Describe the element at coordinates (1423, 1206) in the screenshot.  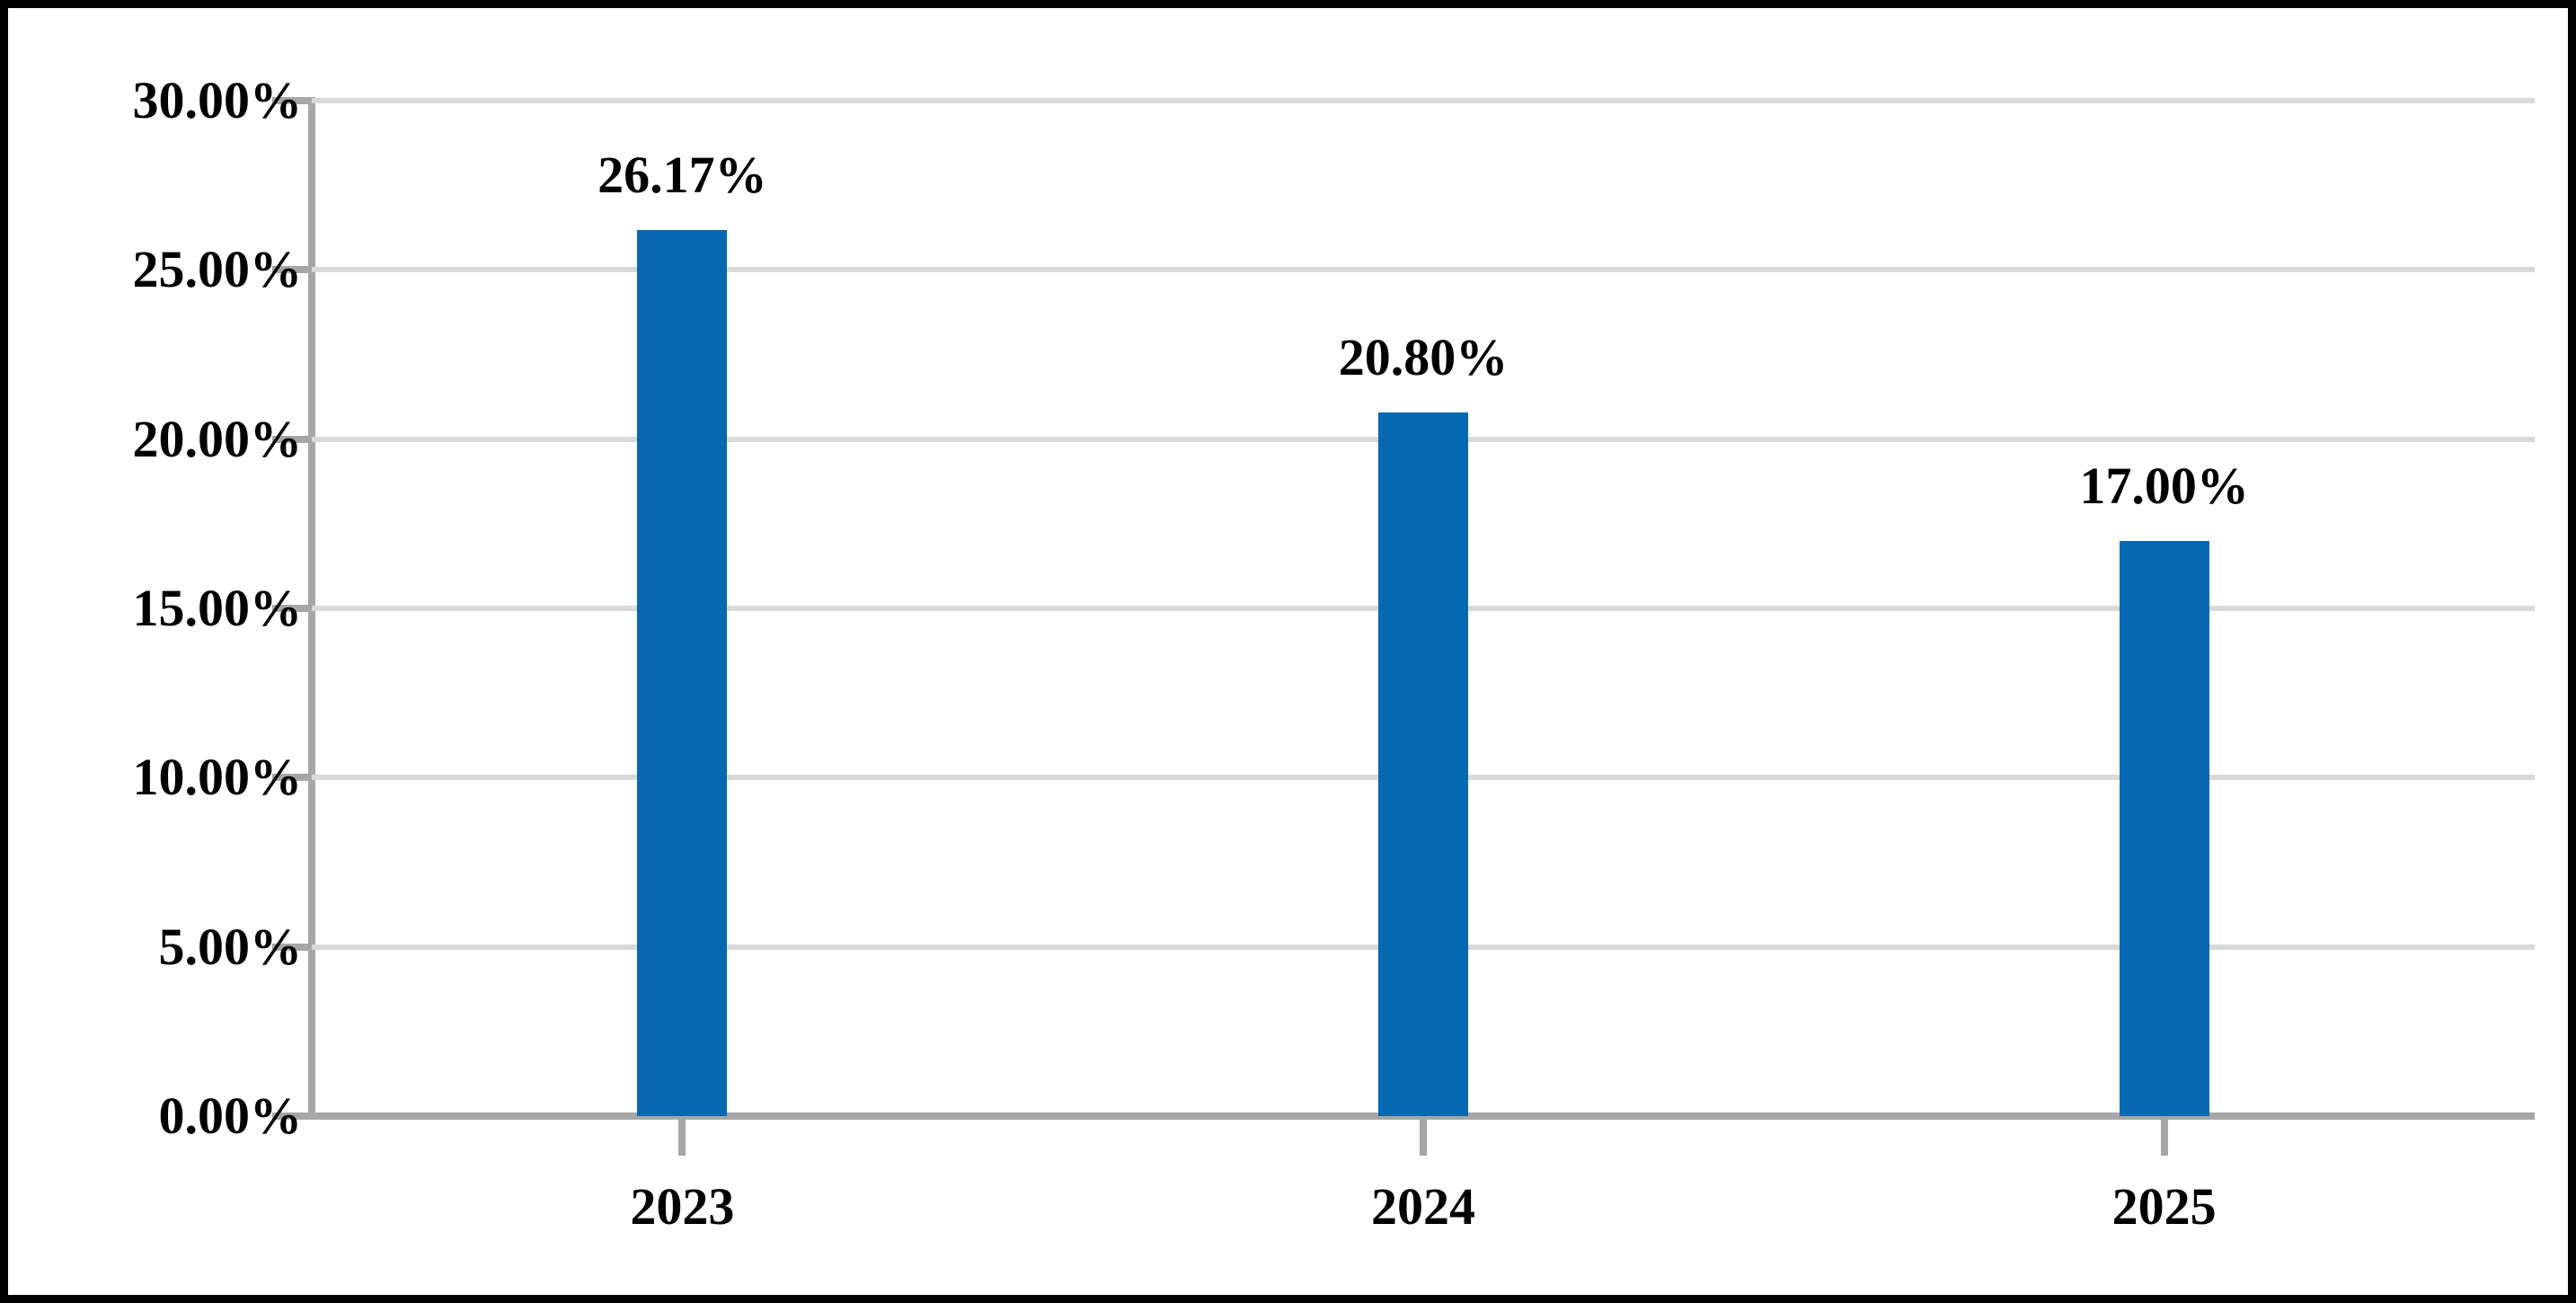
I see `x-axis-label: 2024` at that location.